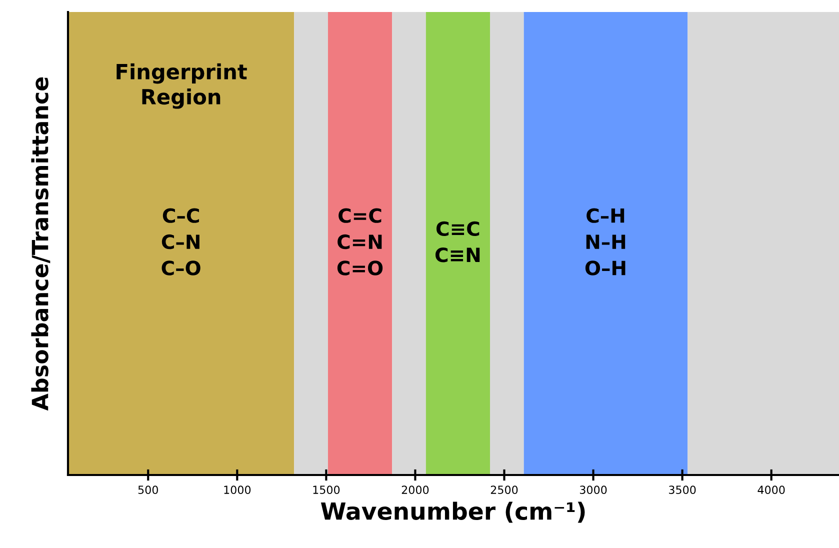 This screenshot has height=548, width=839. Describe the element at coordinates (326, 490) in the screenshot. I see `x-tick-label: 1500` at that location.